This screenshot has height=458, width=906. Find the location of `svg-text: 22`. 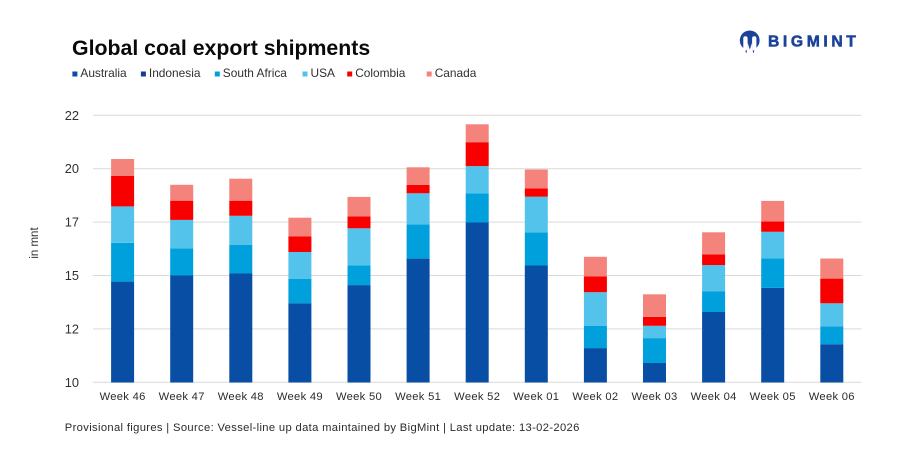

svg-text: 22 is located at coordinates (72, 115).